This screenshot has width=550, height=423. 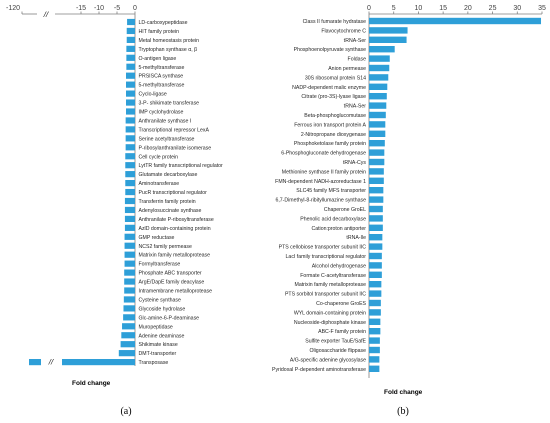 I want to click on category-label: 2-Nitropropane dioxygenase, so click(x=333, y=135).